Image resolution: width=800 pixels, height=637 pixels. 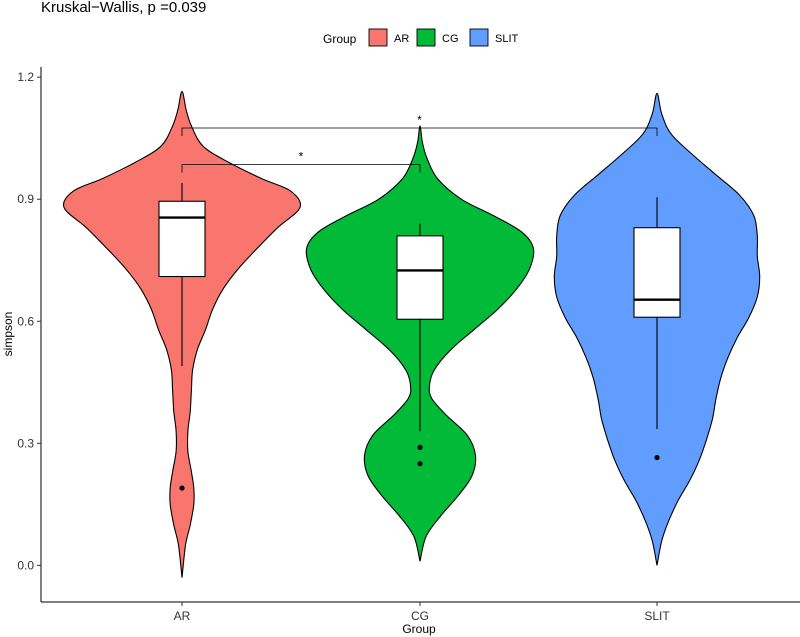 I want to click on legend-label-cg: CG, so click(x=450, y=39).